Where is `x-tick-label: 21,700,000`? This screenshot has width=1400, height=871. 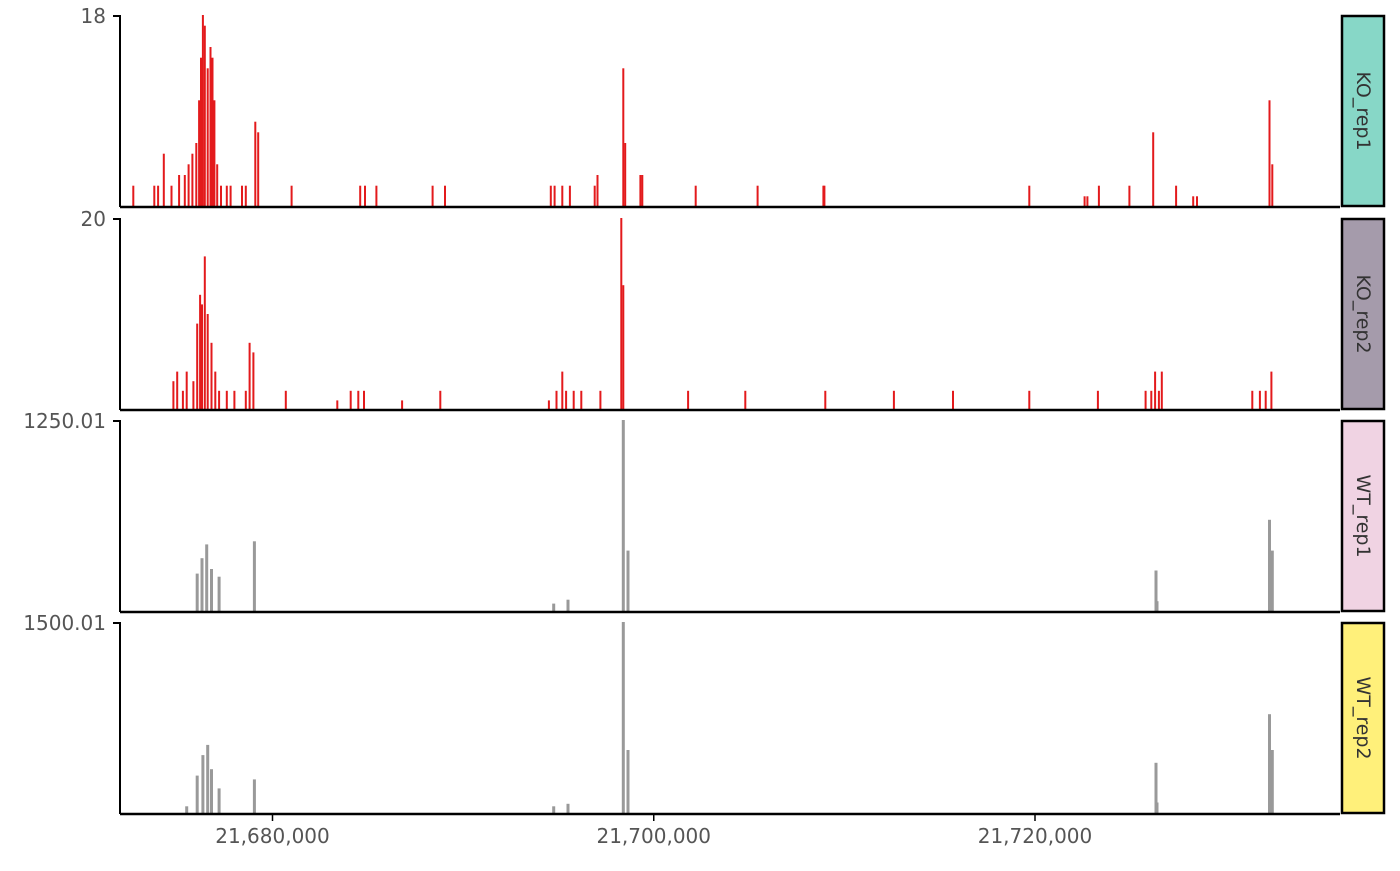
x-tick-label: 21,700,000 is located at coordinates (653, 836).